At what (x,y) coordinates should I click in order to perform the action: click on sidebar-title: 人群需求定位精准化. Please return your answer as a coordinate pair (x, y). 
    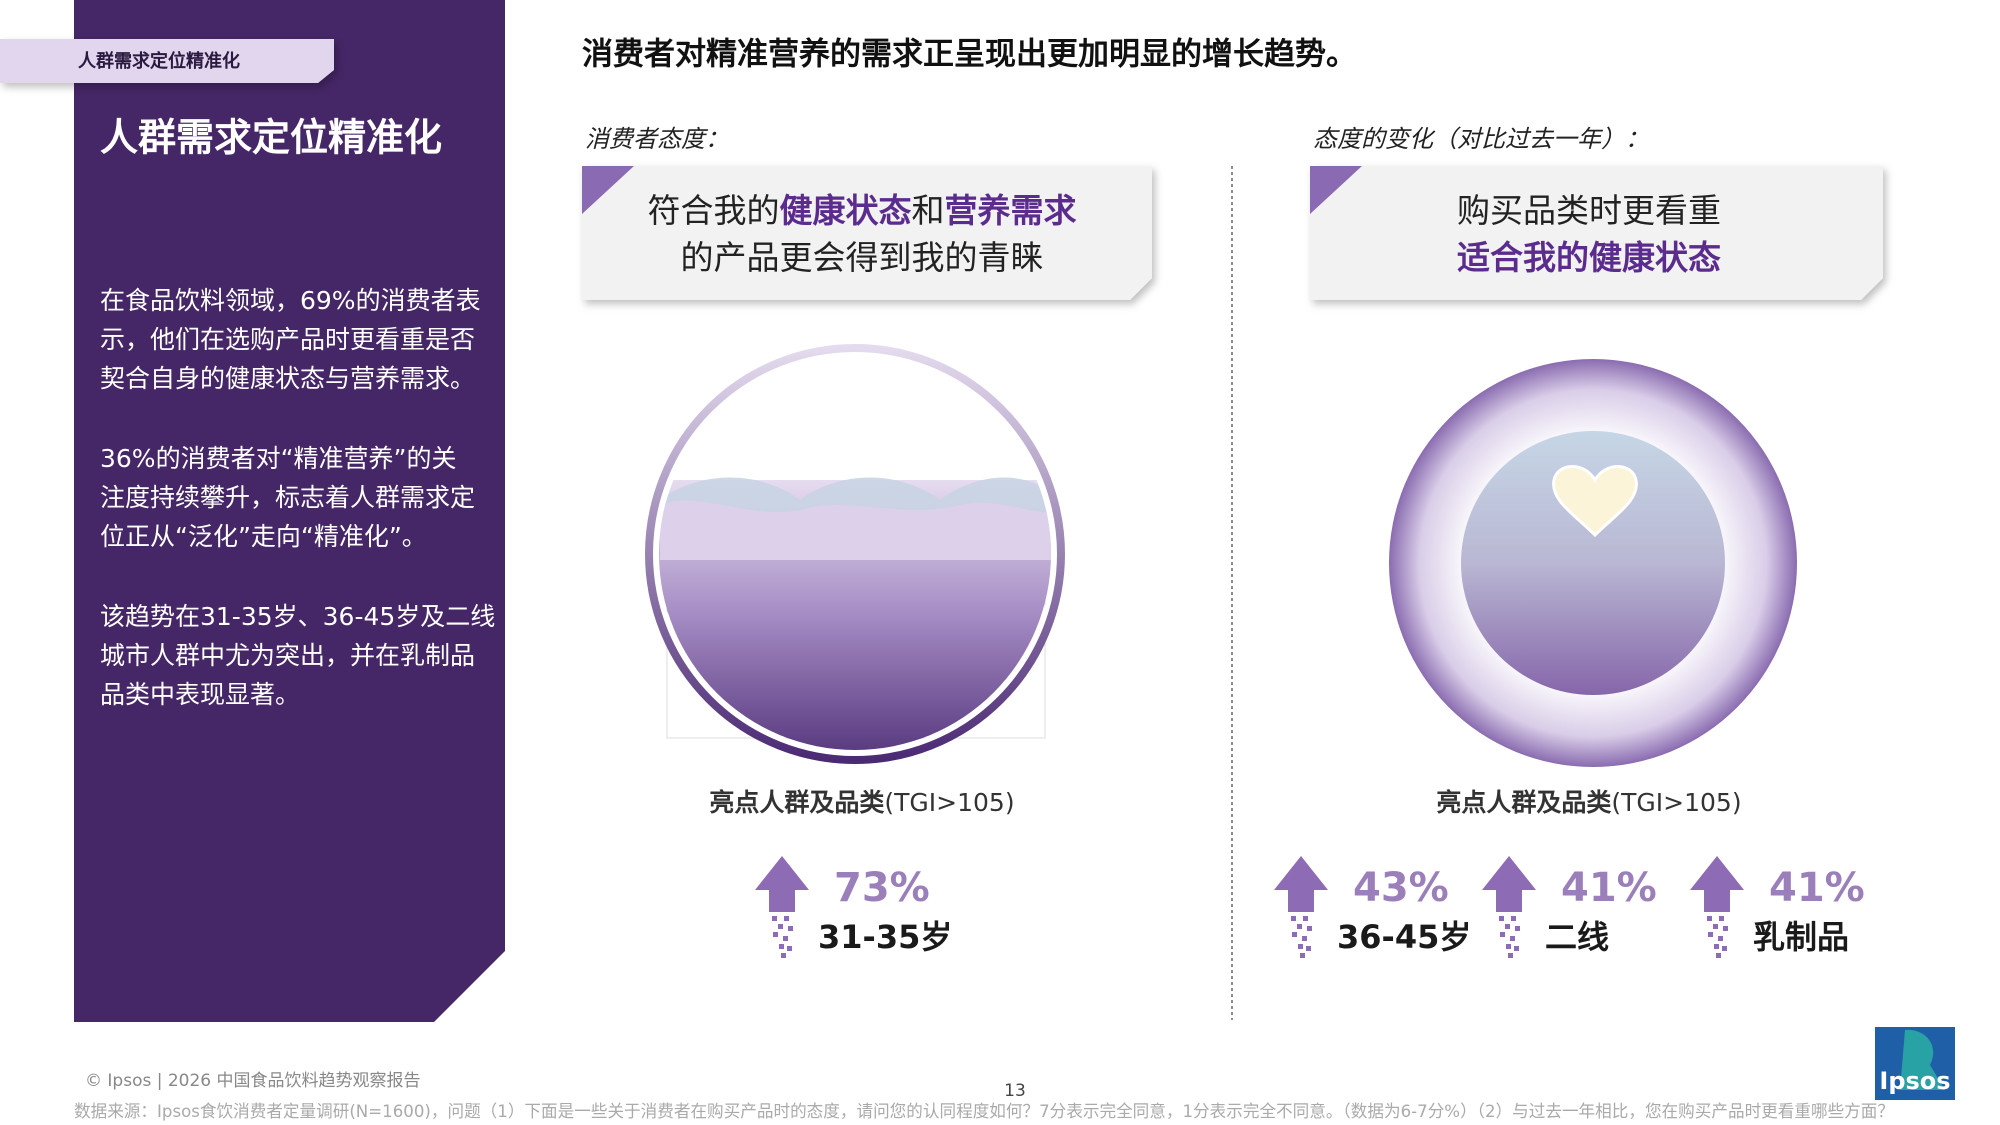
    Looking at the image, I should click on (271, 138).